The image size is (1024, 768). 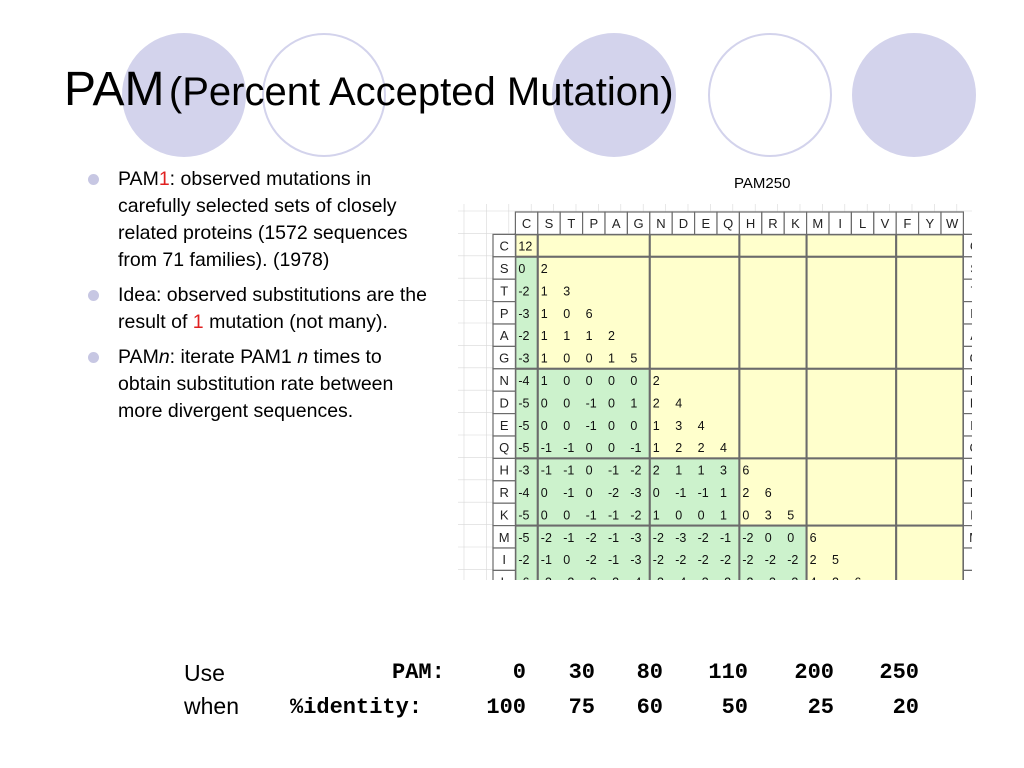 I want to click on col-header: M, so click(x=817, y=223).